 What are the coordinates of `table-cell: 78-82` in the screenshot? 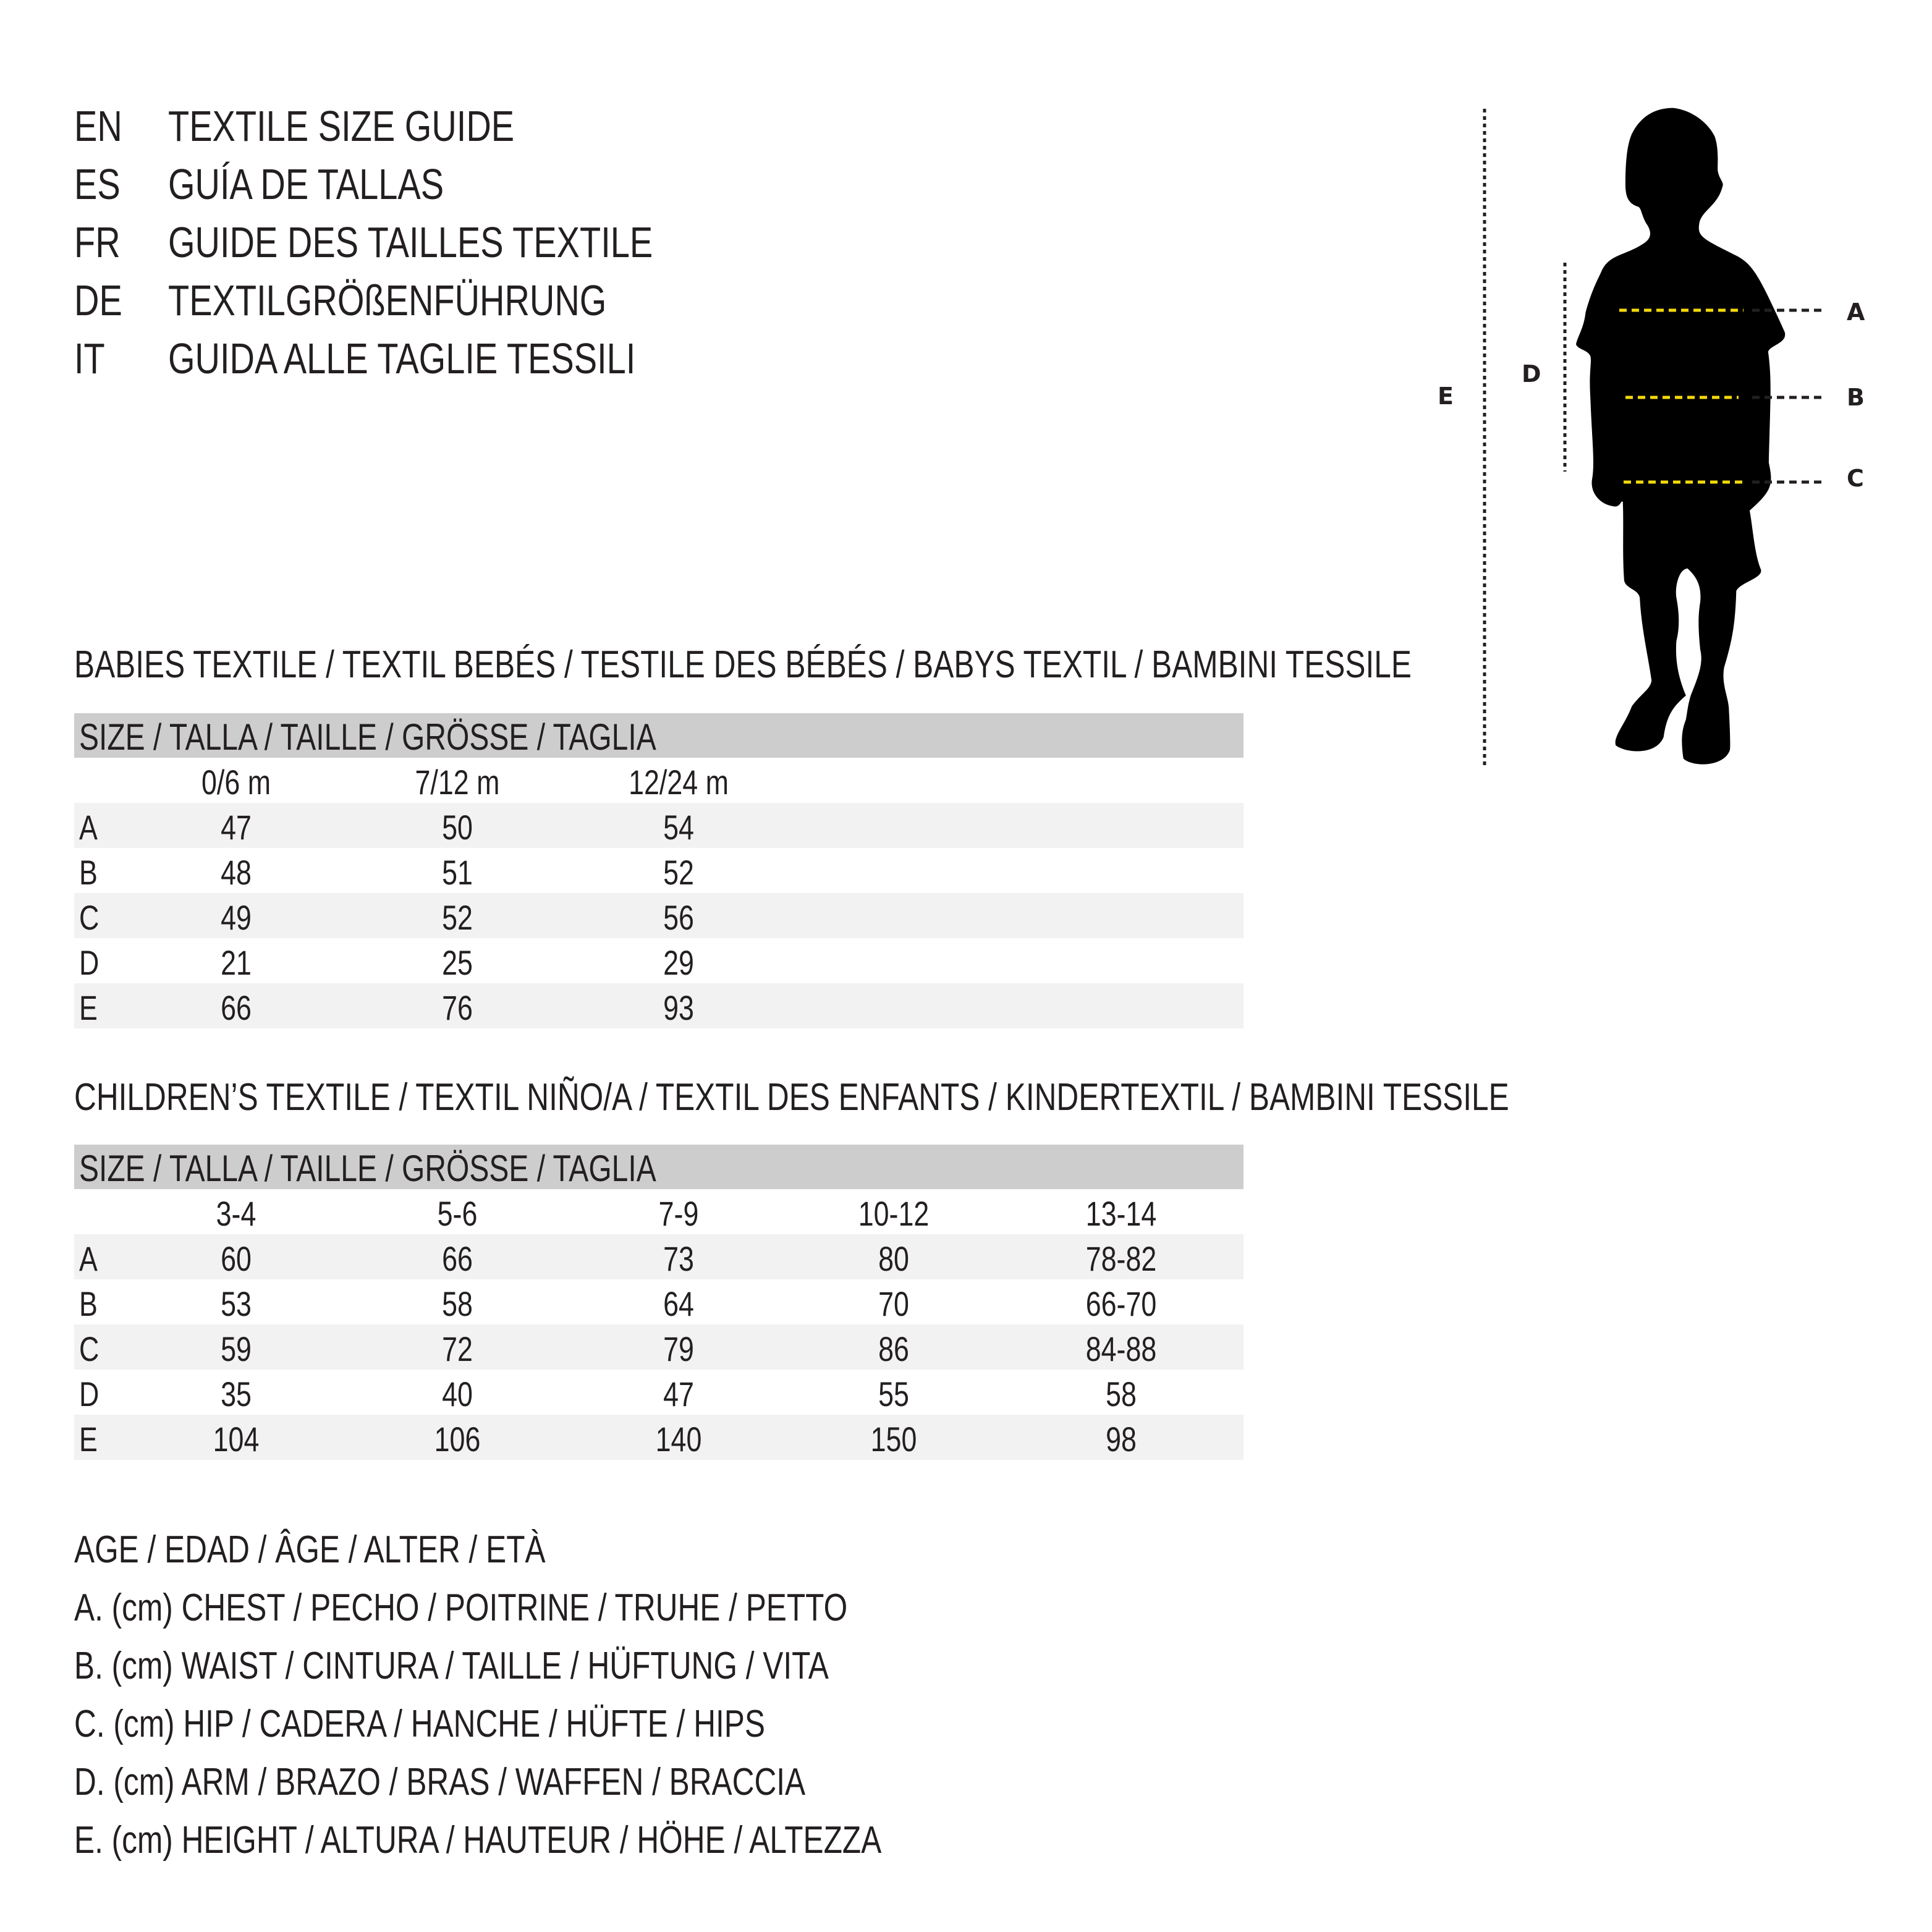 It's located at (1121, 1258).